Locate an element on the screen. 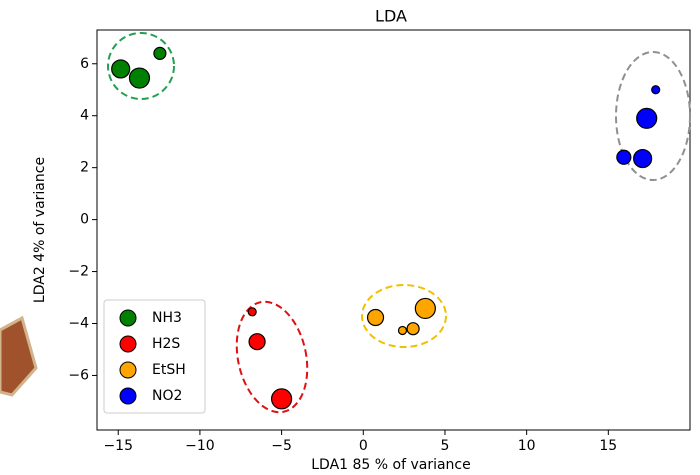 This screenshot has height=475, width=700. x-tick-label: 10 is located at coordinates (527, 446).